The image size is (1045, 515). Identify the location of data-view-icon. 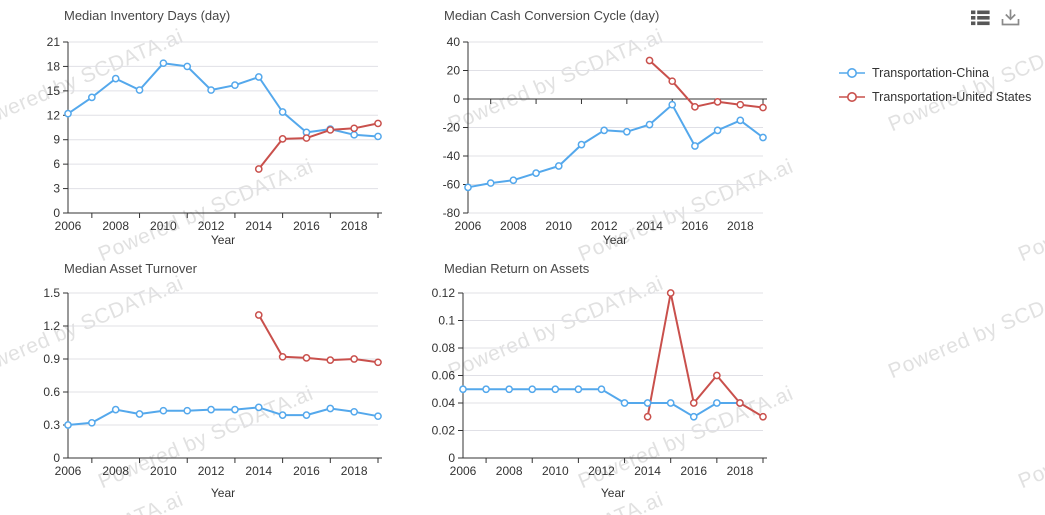
(980, 18).